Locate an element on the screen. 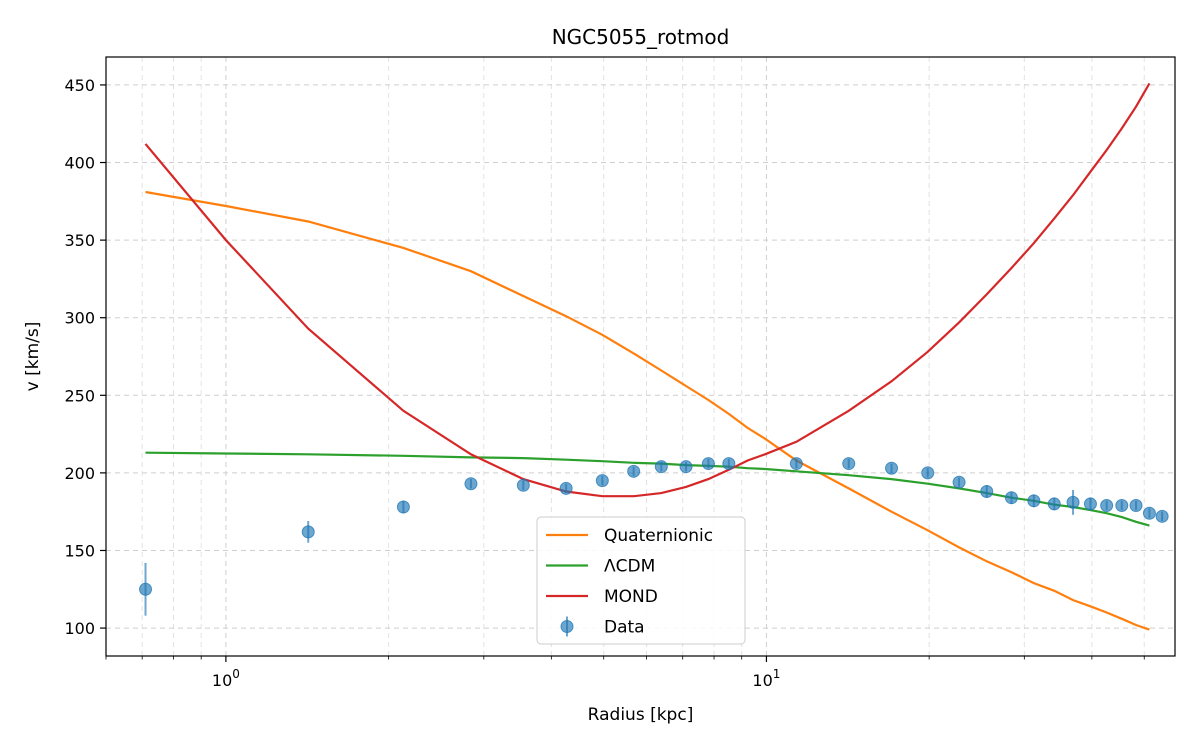 The image size is (1200, 750). x-axis-label: Radius [kpc] is located at coordinates (641, 715).